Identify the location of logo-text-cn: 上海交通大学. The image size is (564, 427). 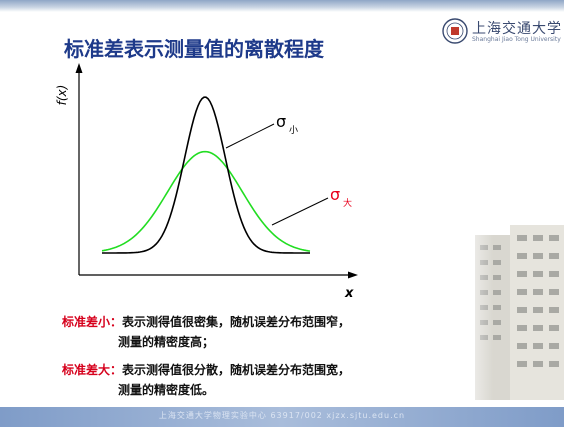
(517, 29).